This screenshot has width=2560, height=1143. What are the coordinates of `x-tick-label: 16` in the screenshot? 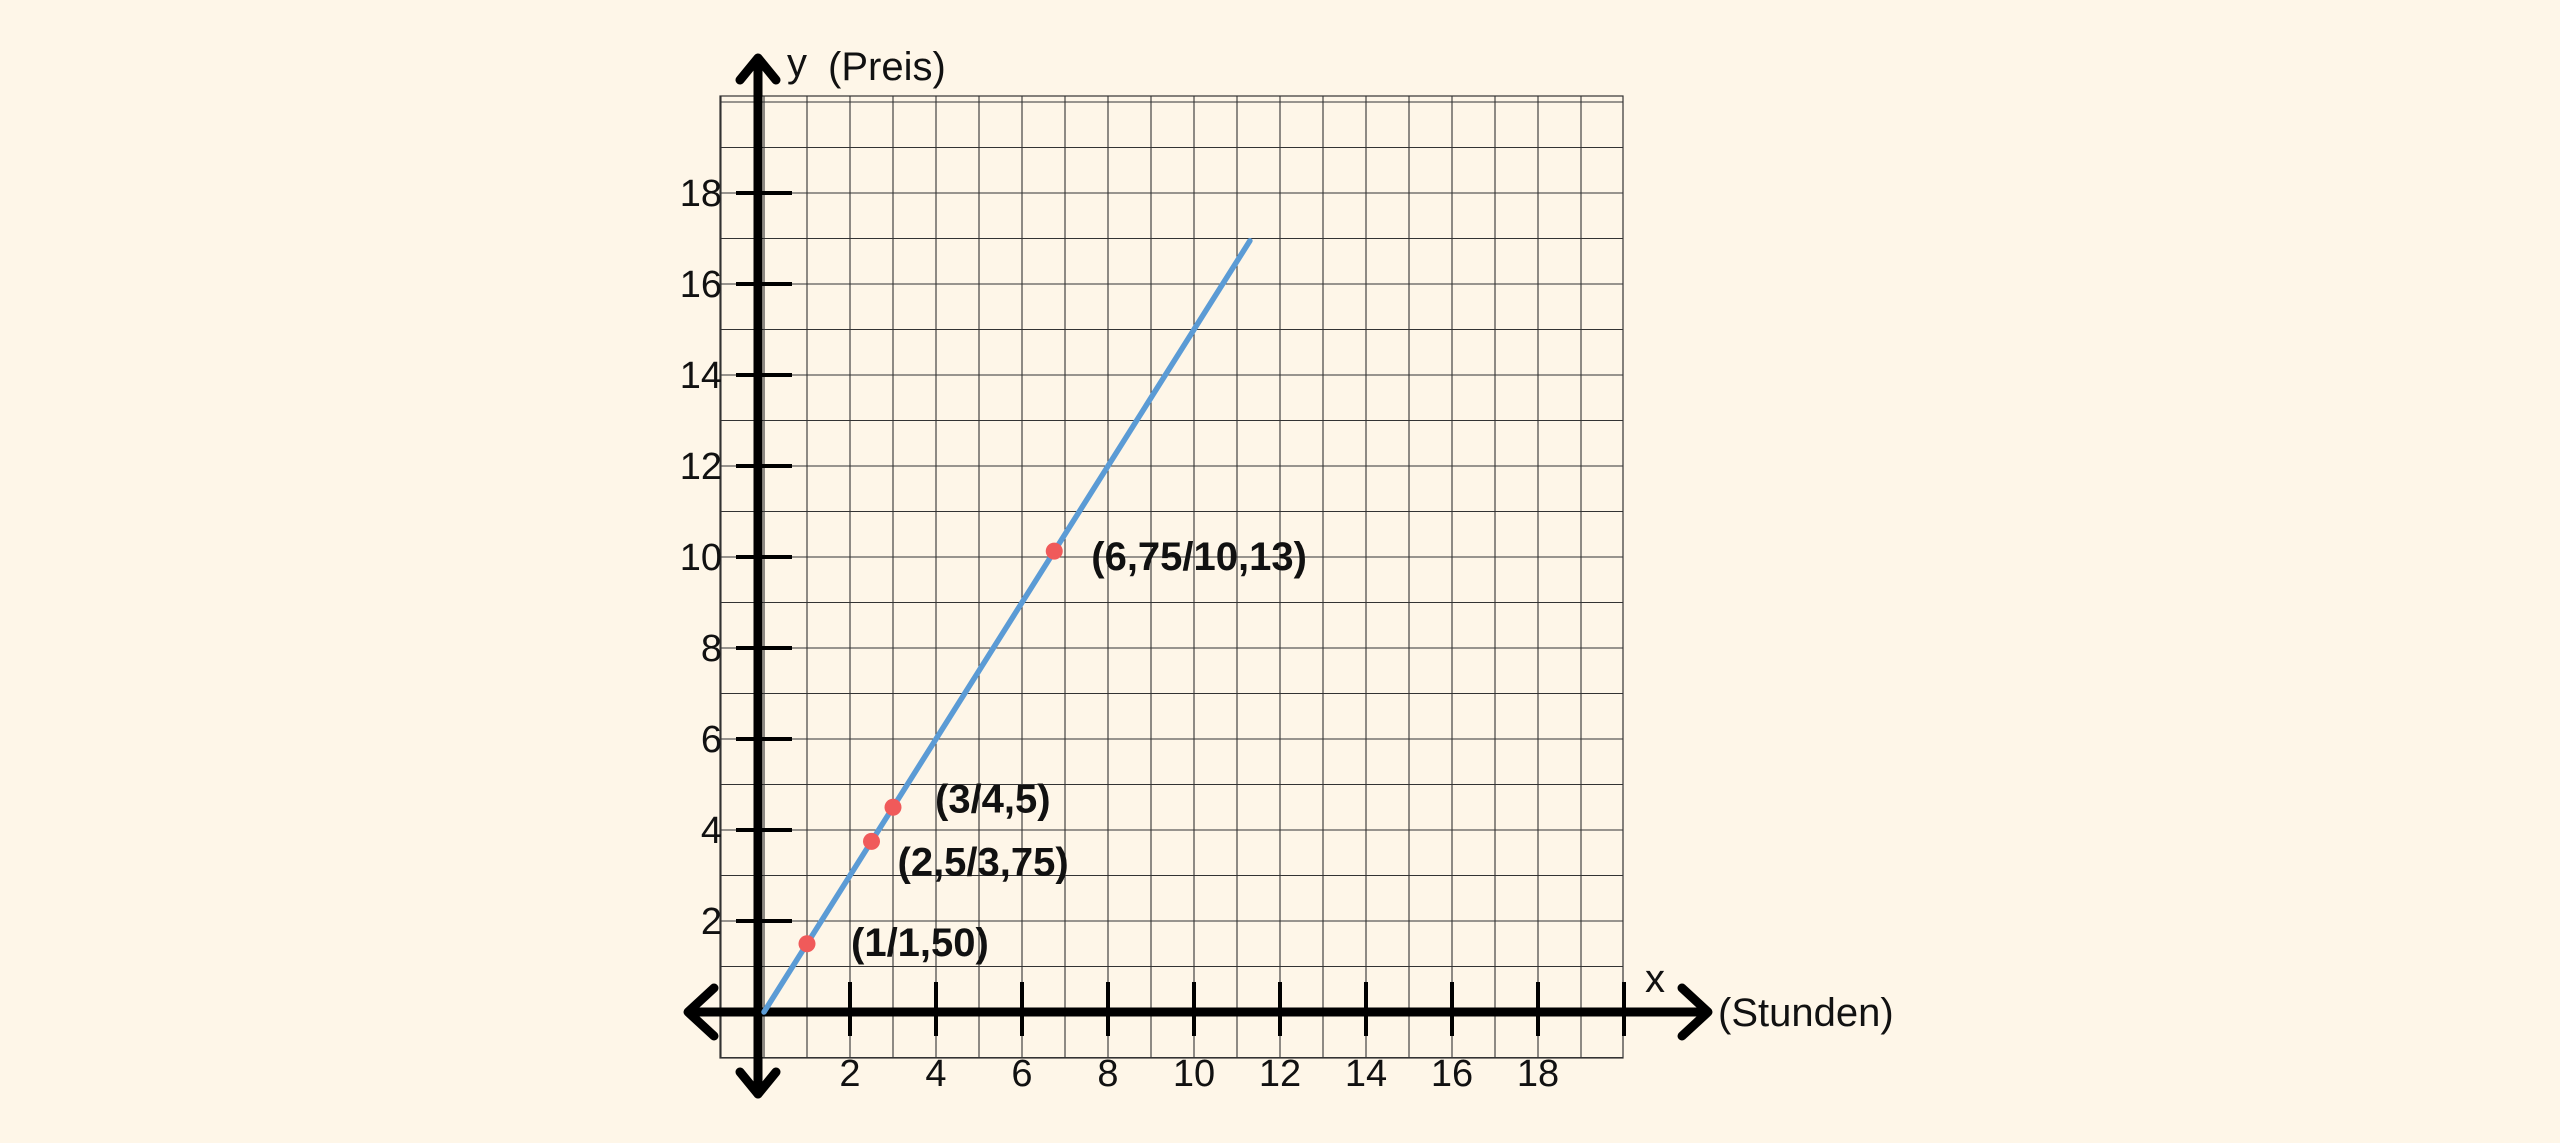 It's located at (1452, 1074).